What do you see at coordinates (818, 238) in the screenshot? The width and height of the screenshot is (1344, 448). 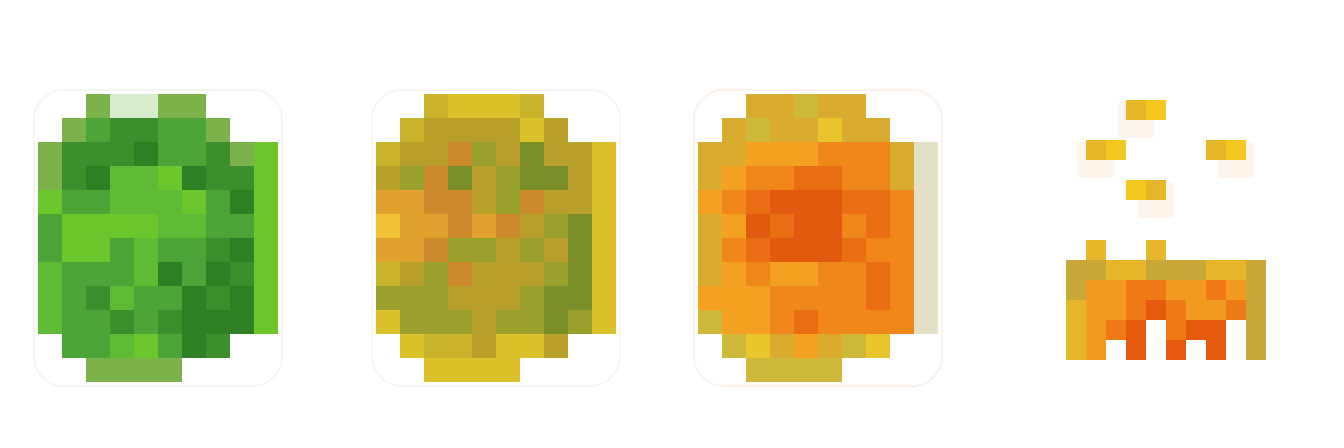 I see `sprite-halo` at bounding box center [818, 238].